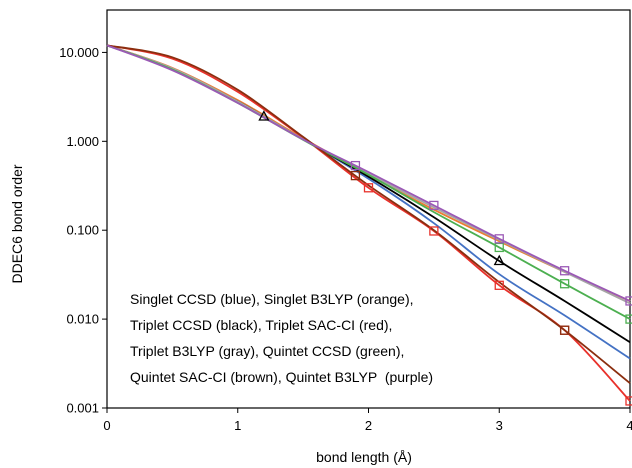  What do you see at coordinates (499, 425) in the screenshot?
I see `x-tick-label: 3` at bounding box center [499, 425].